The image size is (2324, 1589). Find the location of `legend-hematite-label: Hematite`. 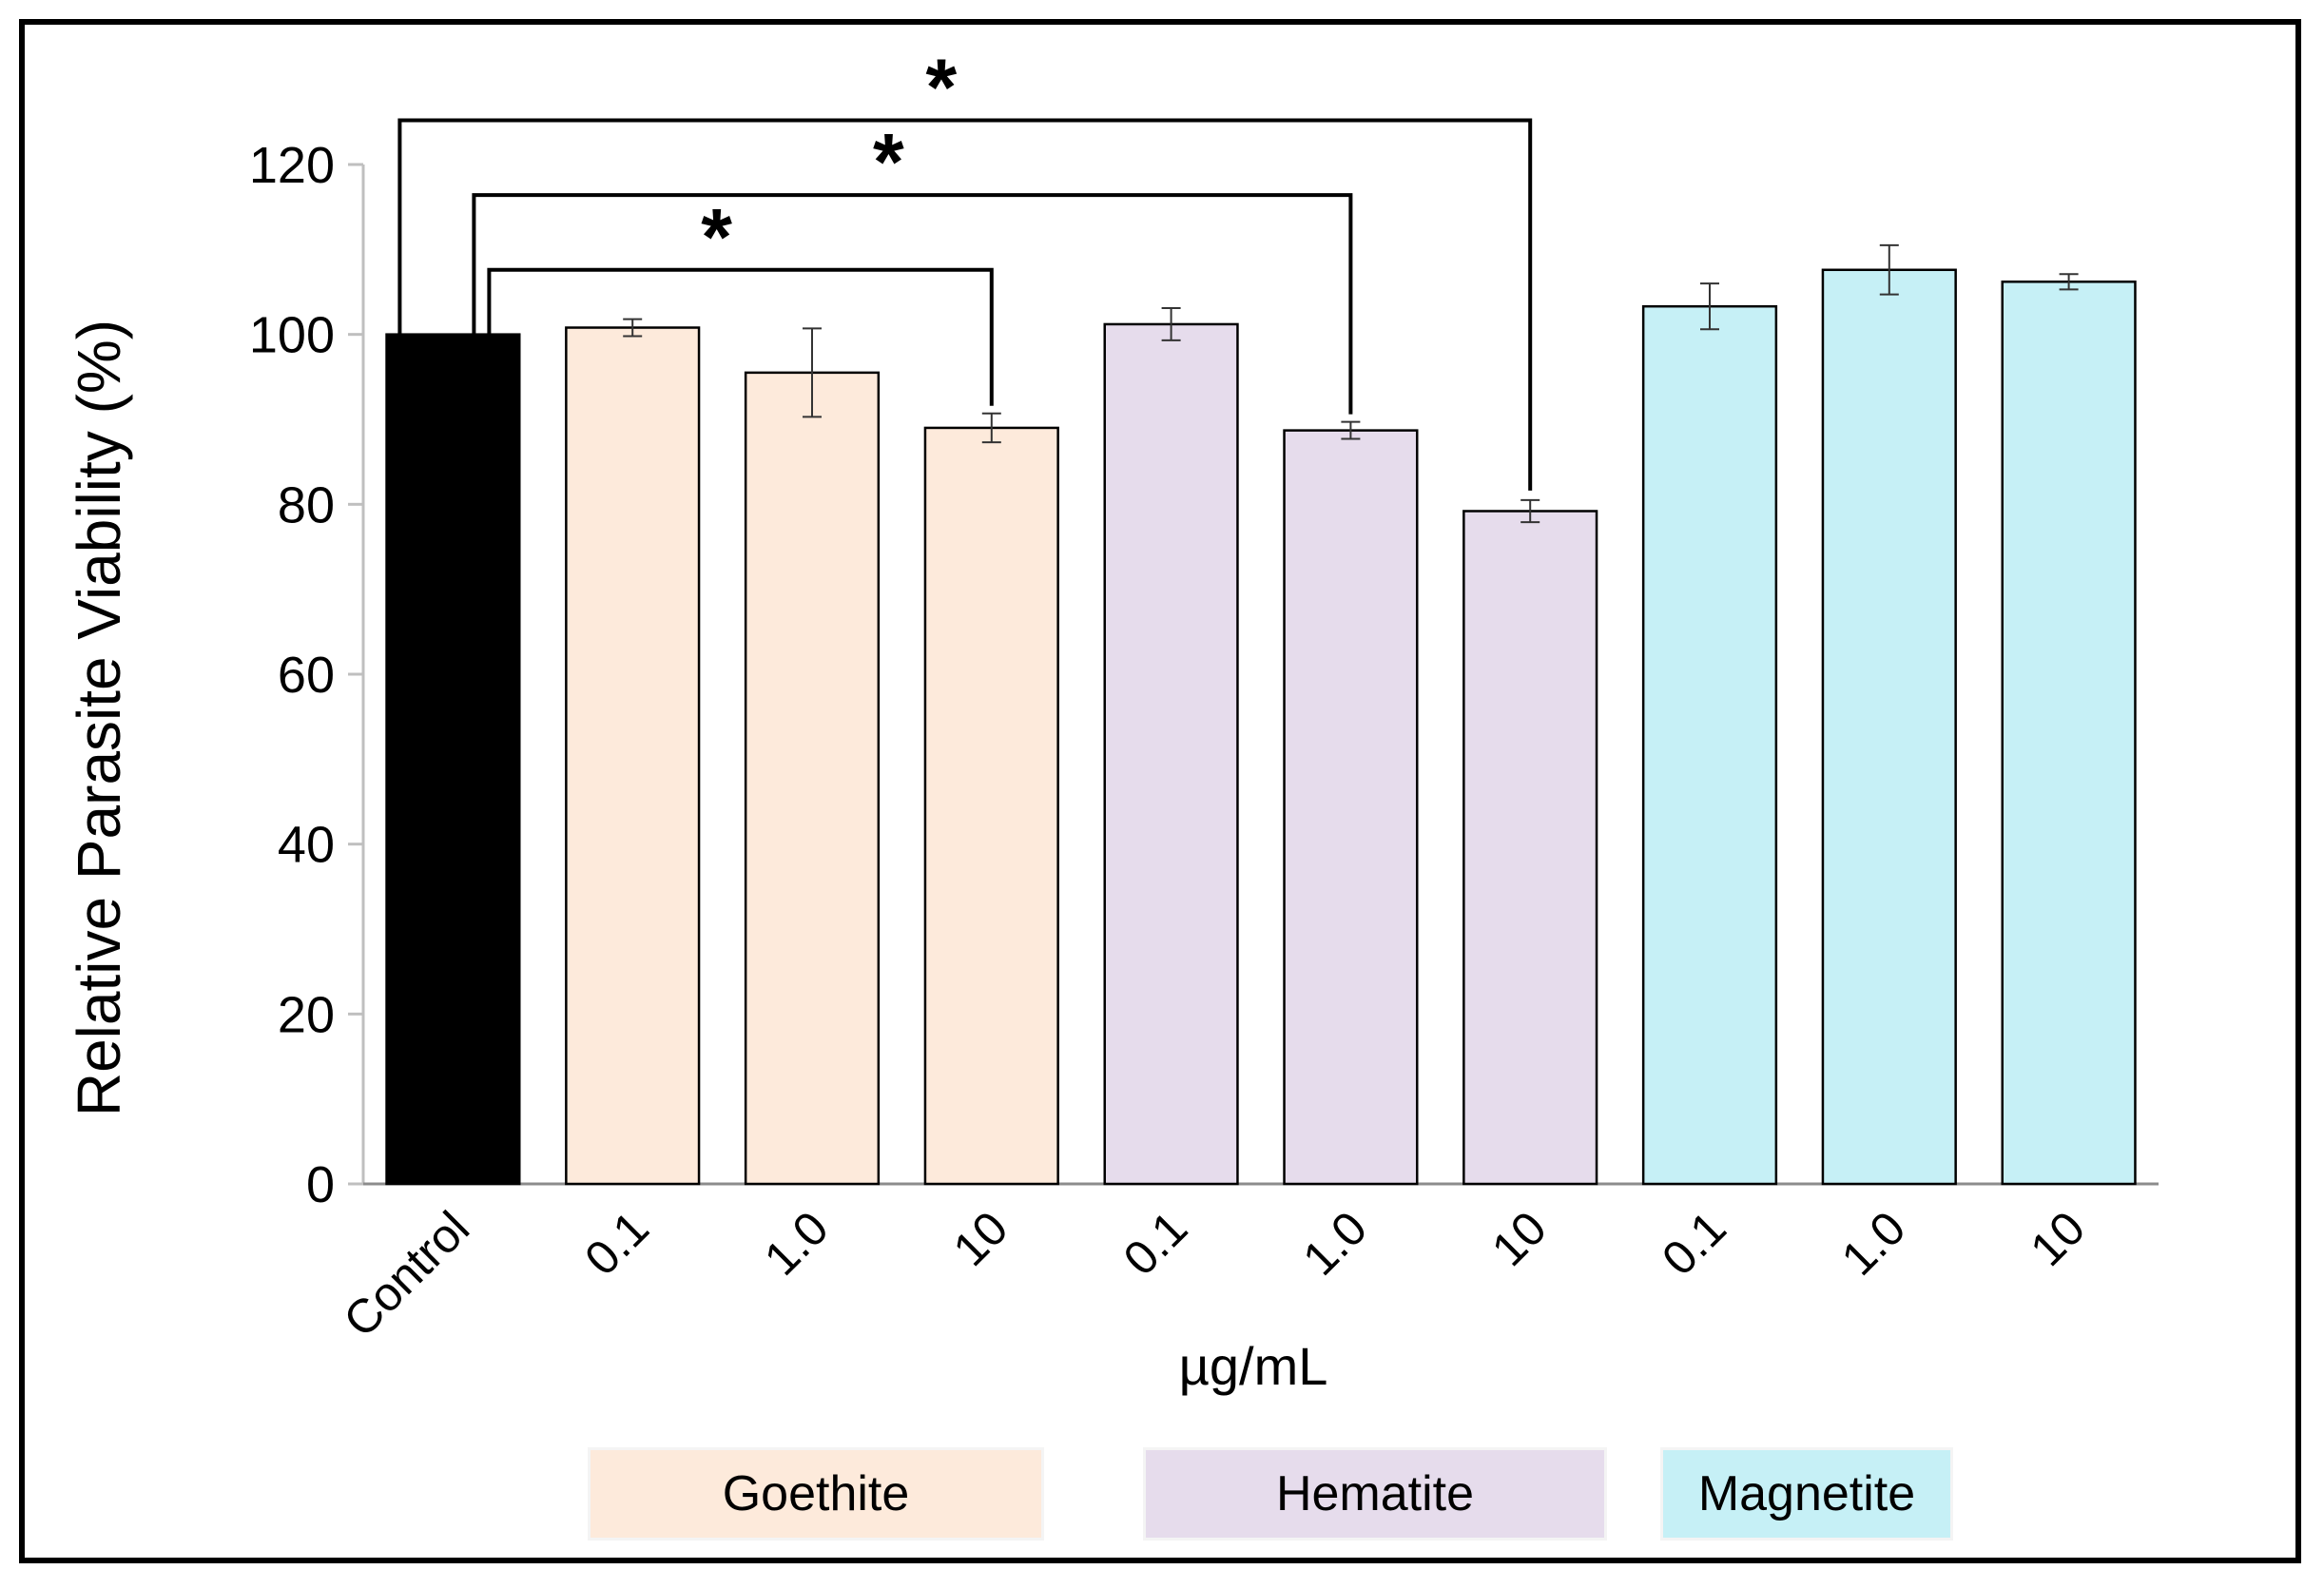

legend-hematite-label: Hematite is located at coordinates (1375, 1493).